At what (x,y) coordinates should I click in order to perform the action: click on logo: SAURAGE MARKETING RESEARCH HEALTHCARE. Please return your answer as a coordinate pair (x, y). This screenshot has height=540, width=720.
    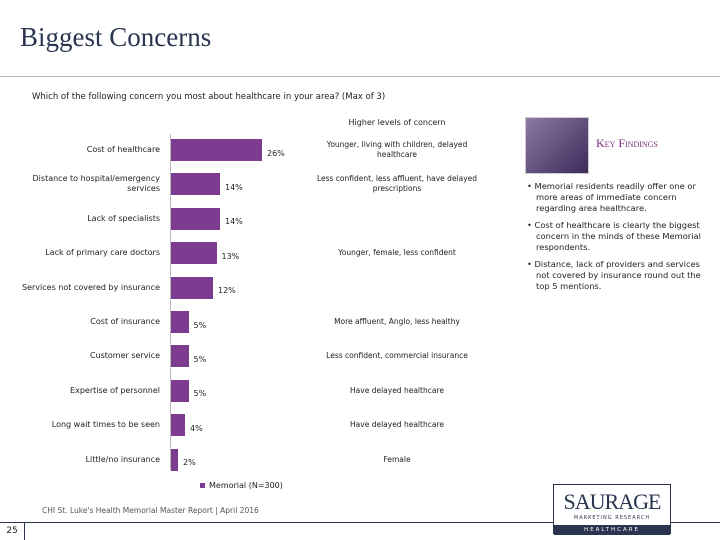
    Looking at the image, I should click on (612, 509).